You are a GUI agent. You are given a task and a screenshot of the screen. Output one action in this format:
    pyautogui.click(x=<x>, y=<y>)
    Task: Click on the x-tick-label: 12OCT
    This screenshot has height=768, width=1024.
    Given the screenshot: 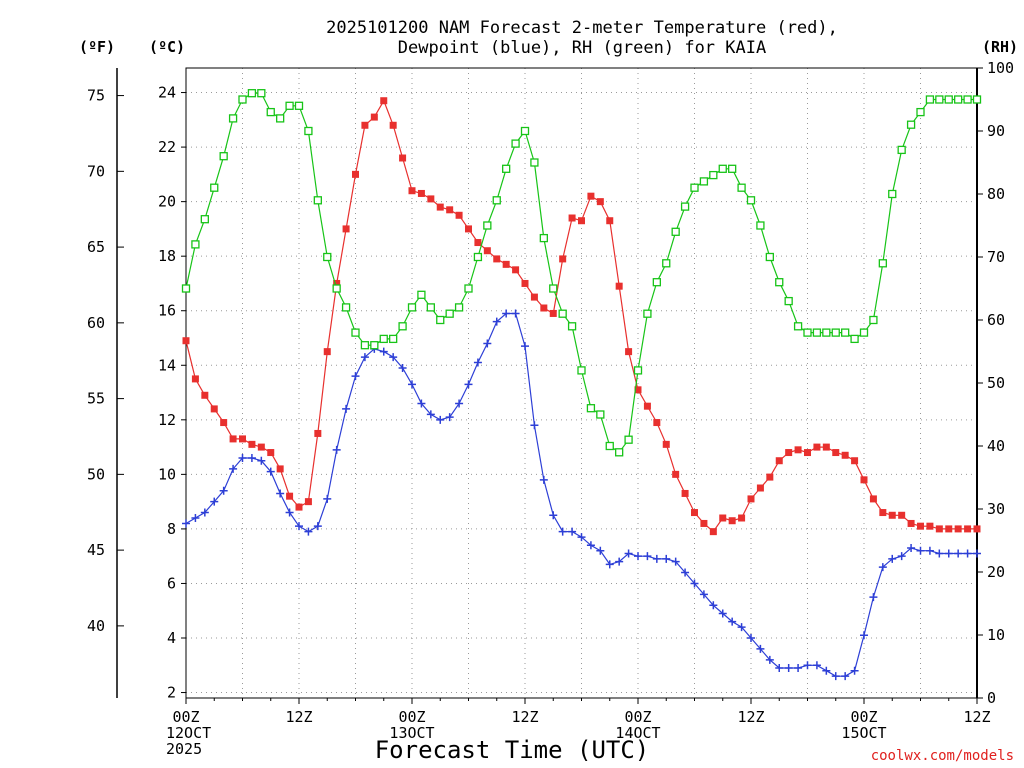 What is the action you would take?
    pyautogui.click(x=188, y=733)
    